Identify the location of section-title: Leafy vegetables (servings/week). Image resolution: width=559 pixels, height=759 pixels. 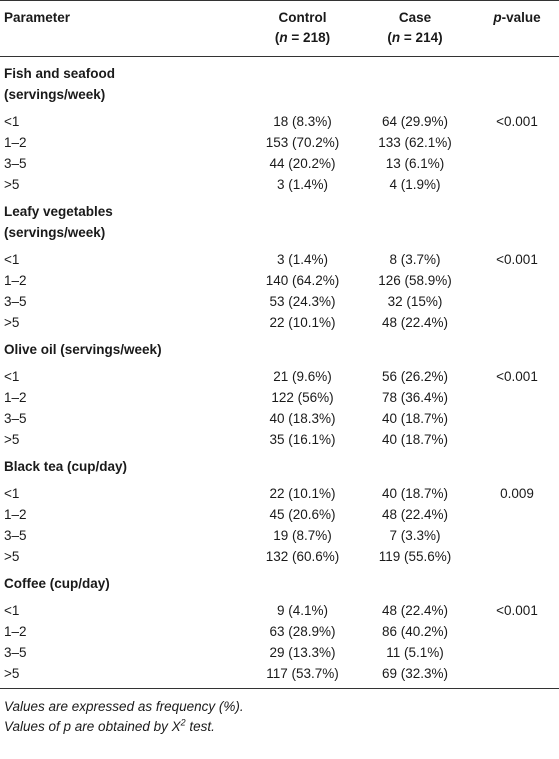
(279, 219).